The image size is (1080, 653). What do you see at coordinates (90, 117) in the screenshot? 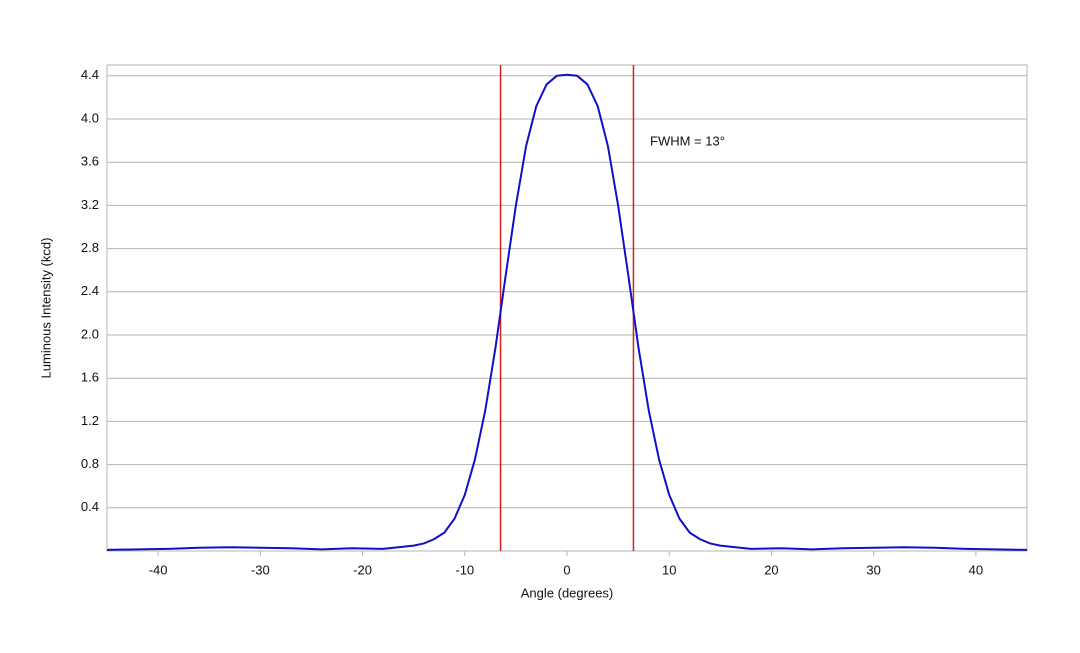
I see `y-tick-label: 4.0` at bounding box center [90, 117].